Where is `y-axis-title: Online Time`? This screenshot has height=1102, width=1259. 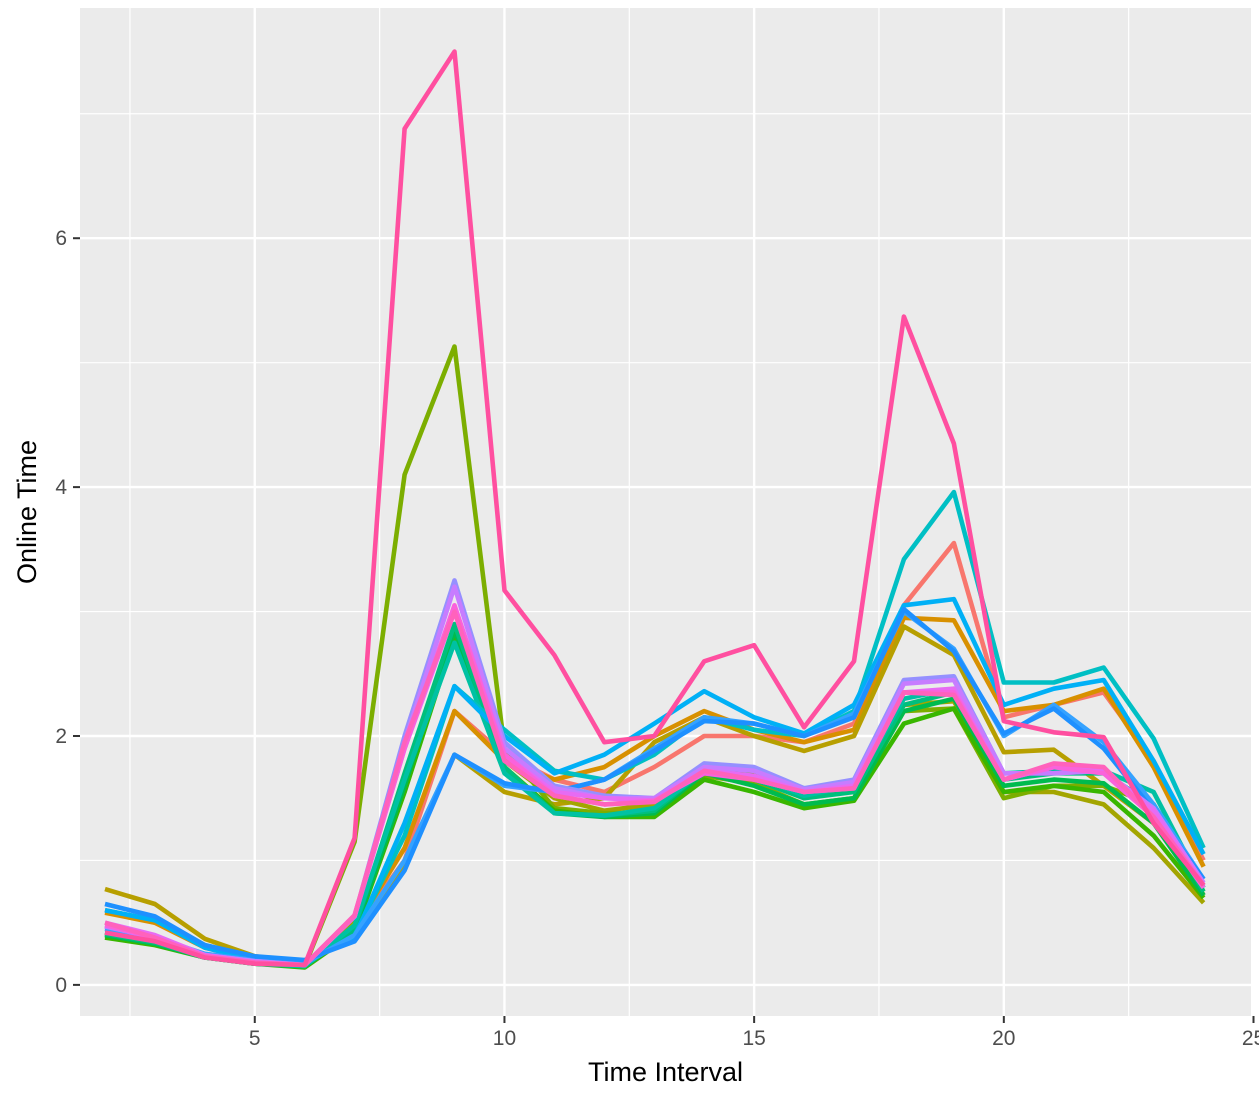 y-axis-title: Online Time is located at coordinates (27, 512).